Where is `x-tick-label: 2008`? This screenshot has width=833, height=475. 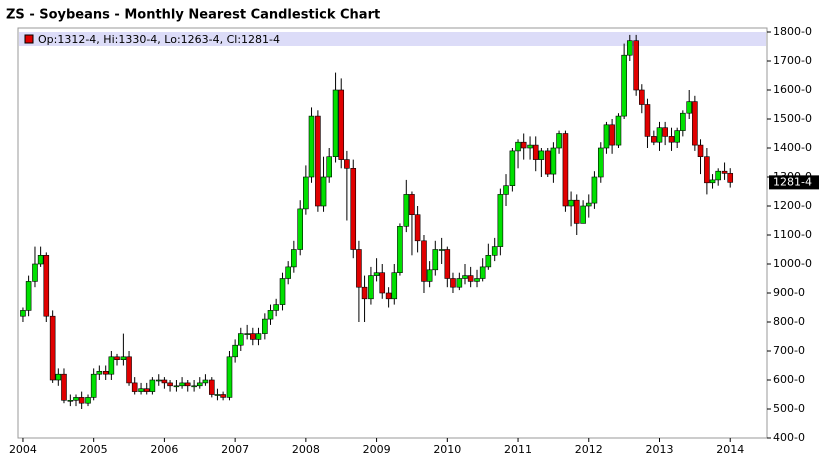
x-tick-label: 2008 is located at coordinates (306, 449).